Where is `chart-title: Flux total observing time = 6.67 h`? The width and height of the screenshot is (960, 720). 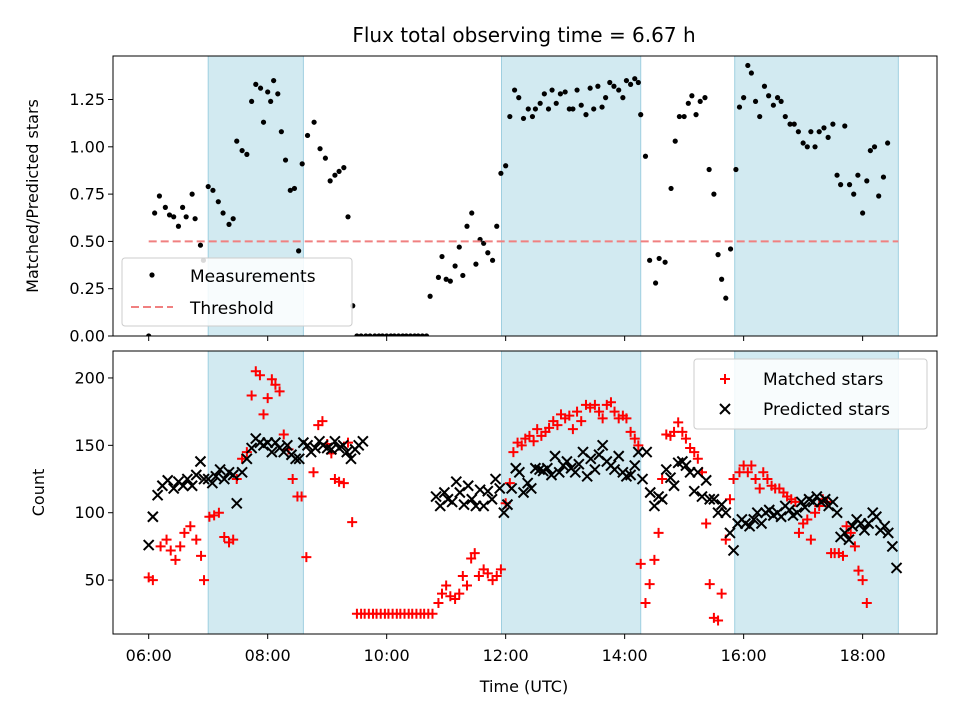 chart-title: Flux total observing time = 6.67 h is located at coordinates (523, 35).